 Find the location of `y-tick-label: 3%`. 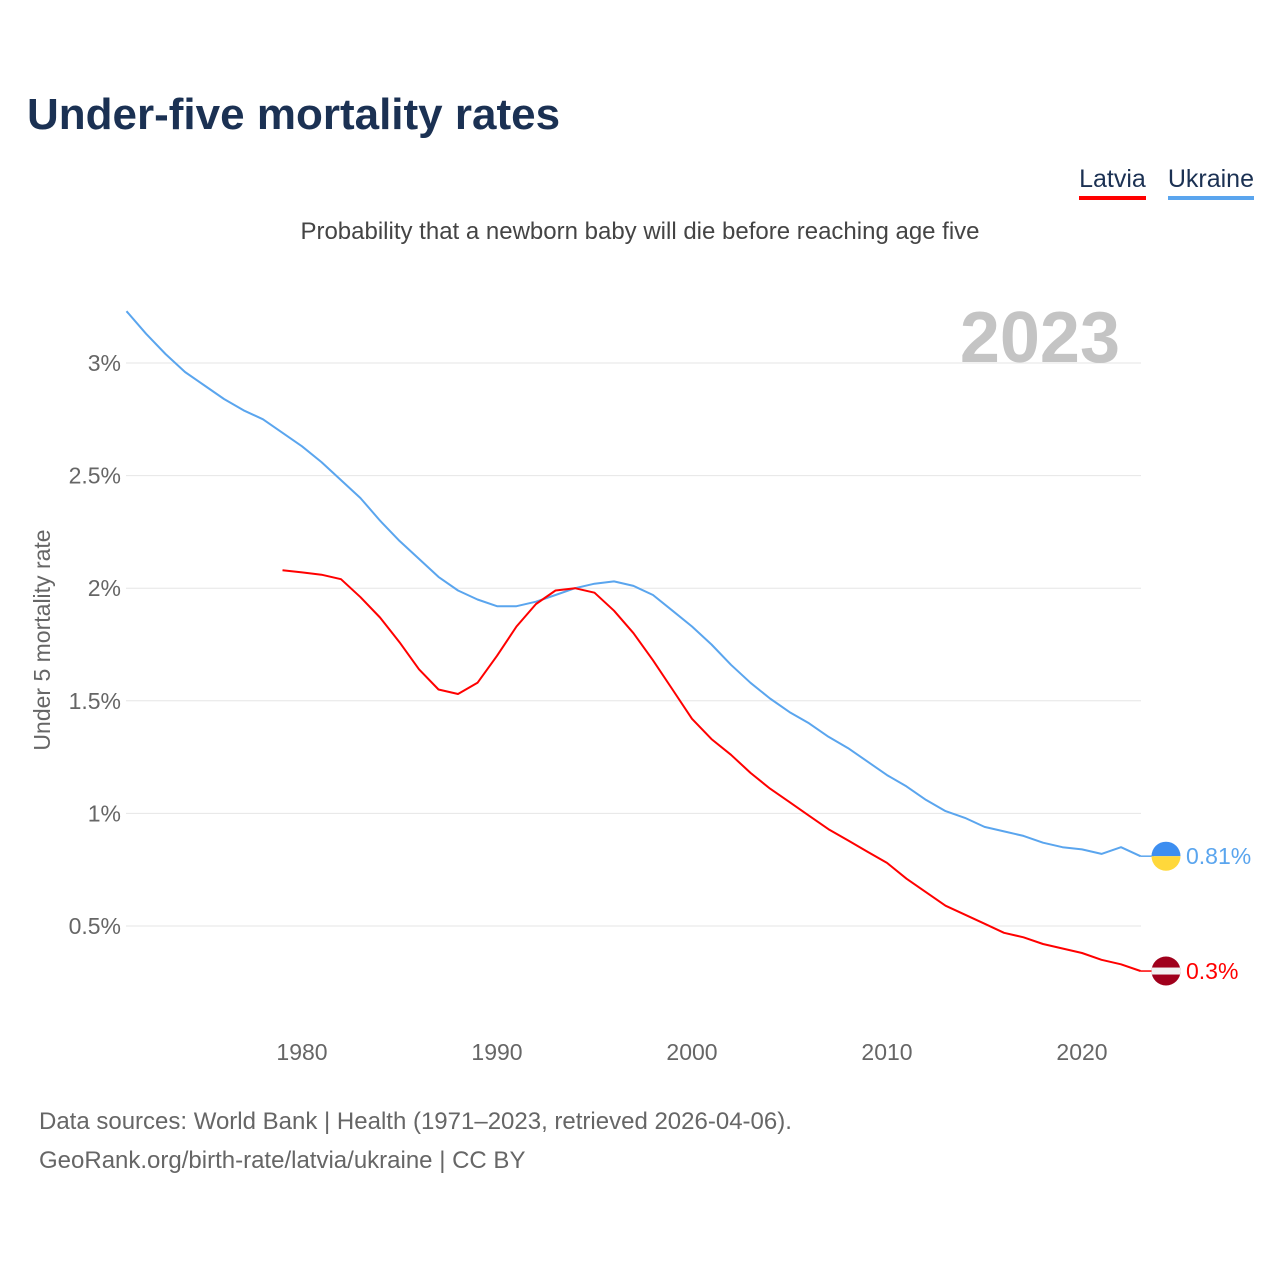

y-tick-label: 3% is located at coordinates (104, 363).